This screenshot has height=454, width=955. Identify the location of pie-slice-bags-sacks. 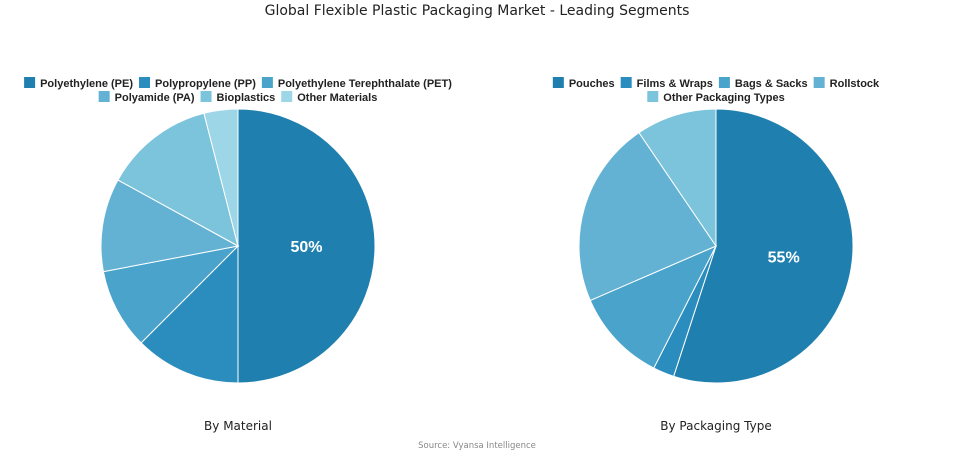
(653, 306).